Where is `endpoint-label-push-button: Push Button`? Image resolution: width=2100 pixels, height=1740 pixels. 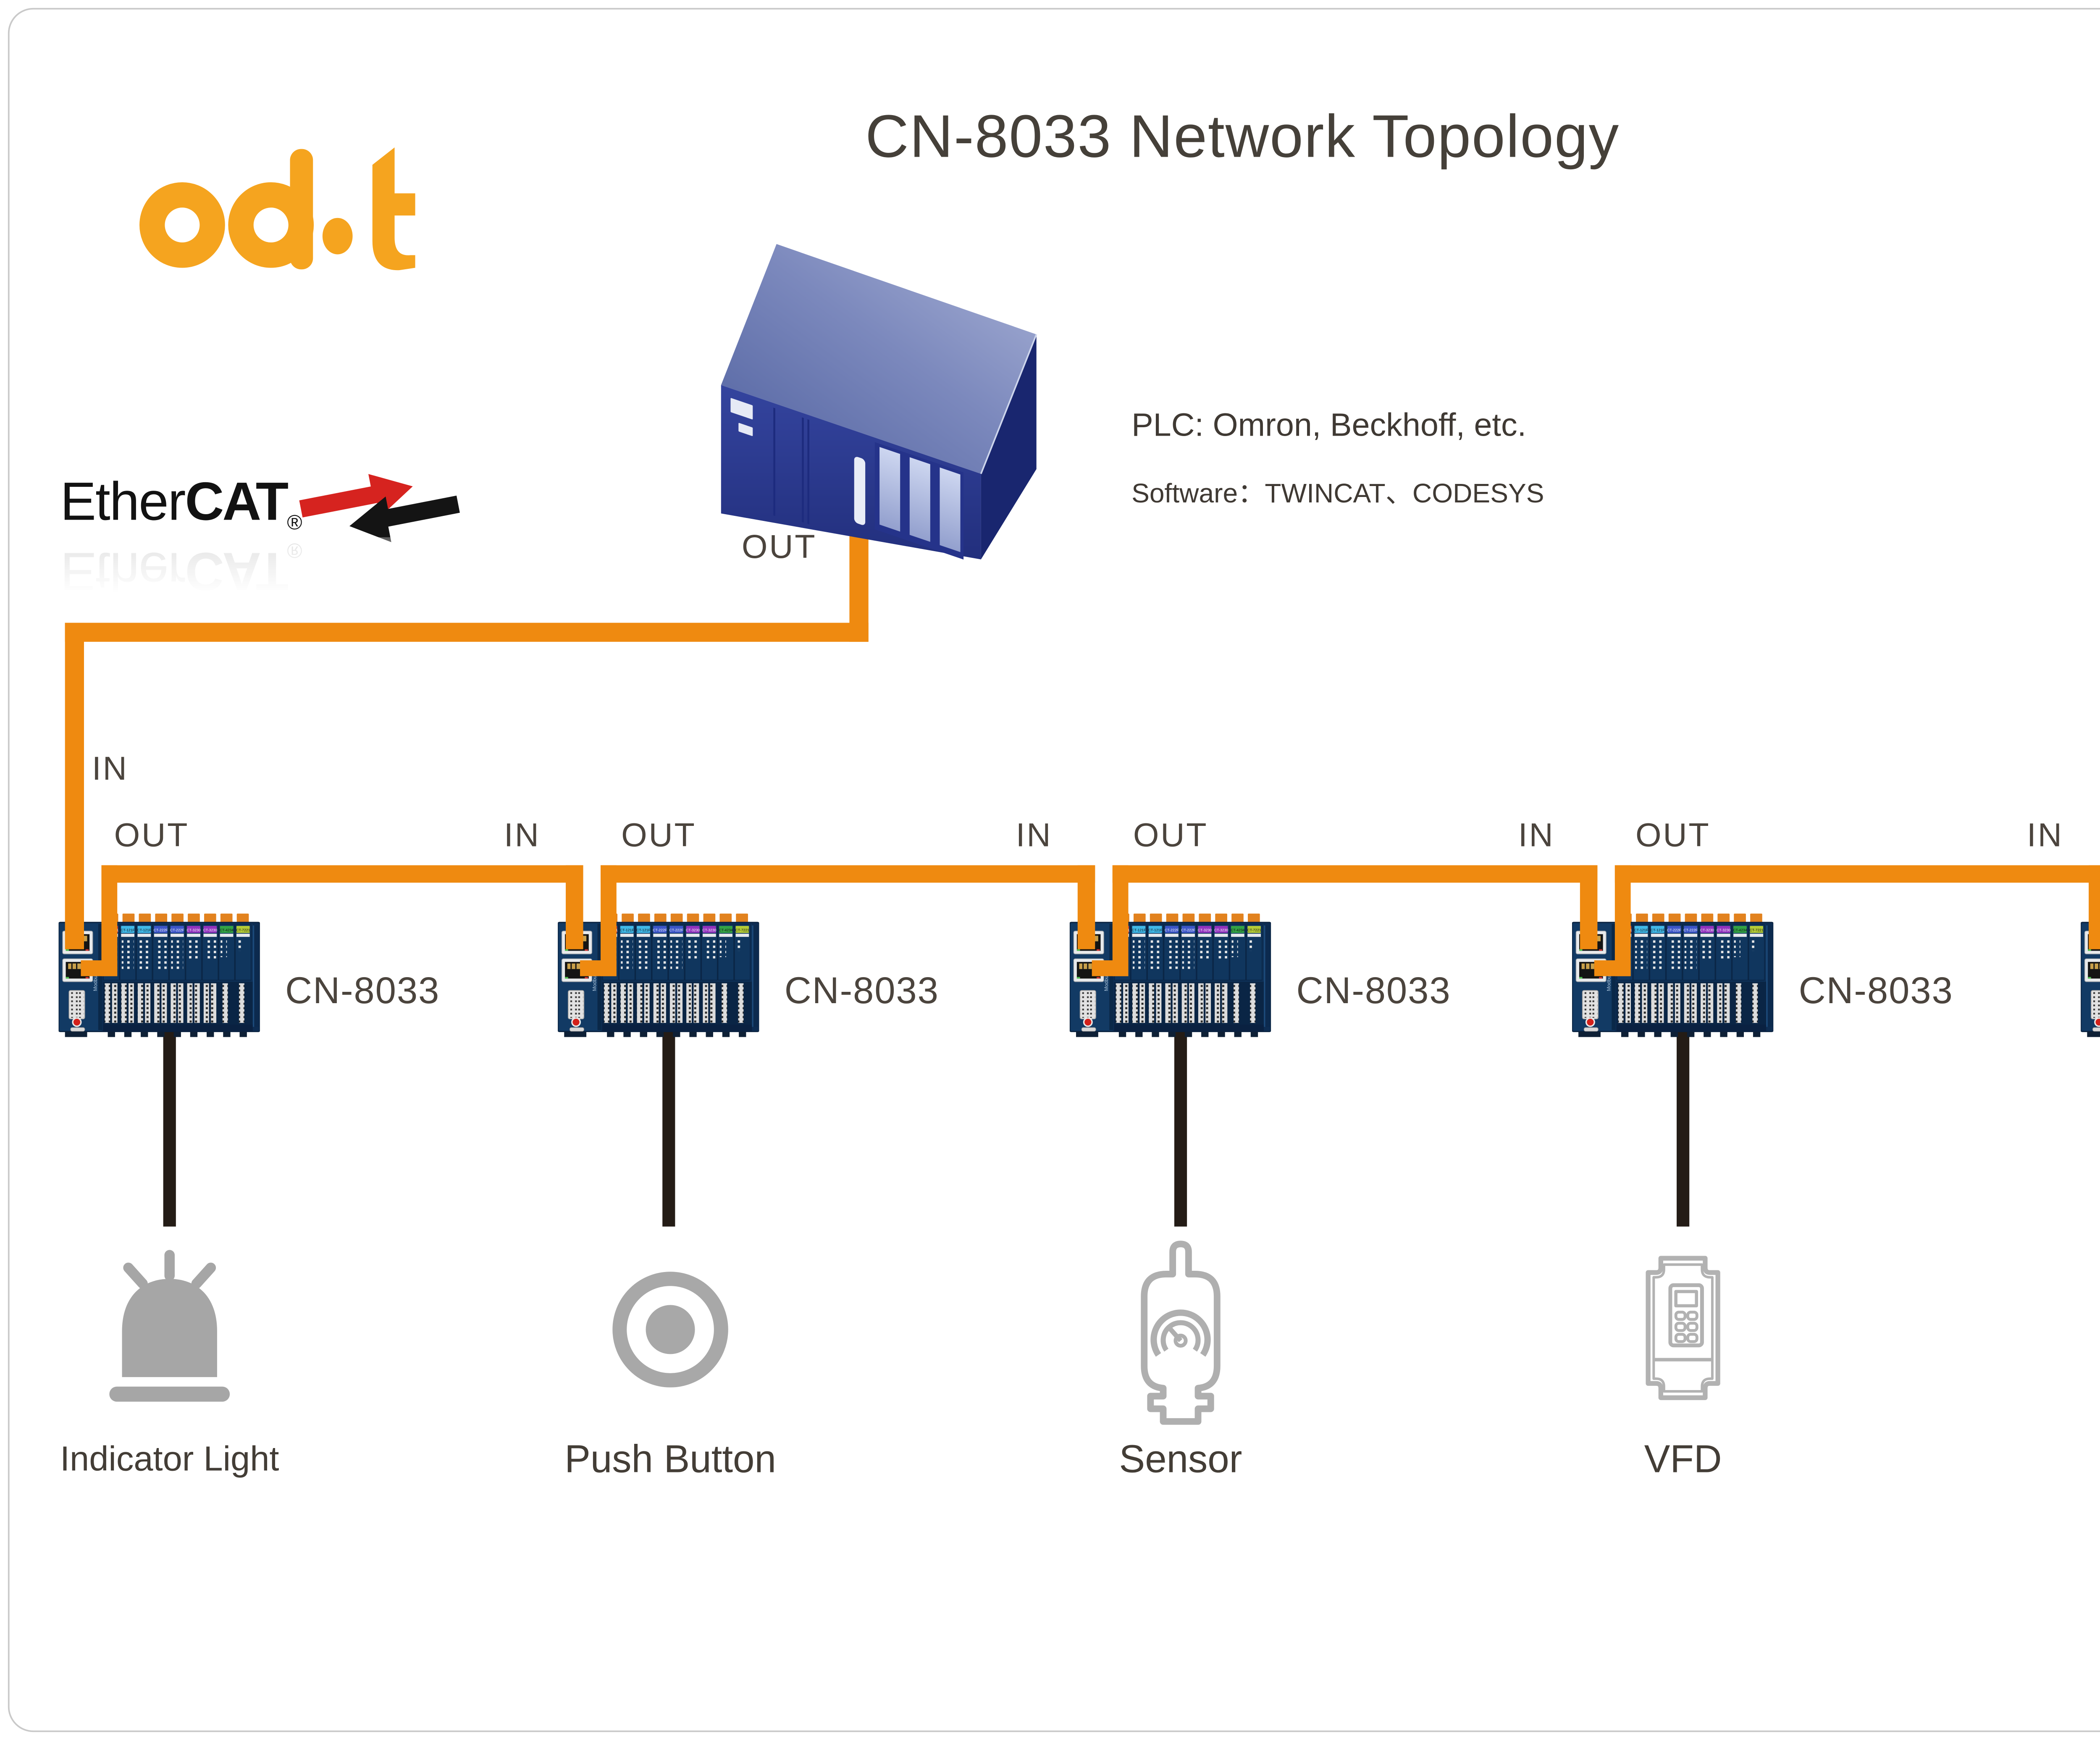
endpoint-label-push-button: Push Button is located at coordinates (670, 1460).